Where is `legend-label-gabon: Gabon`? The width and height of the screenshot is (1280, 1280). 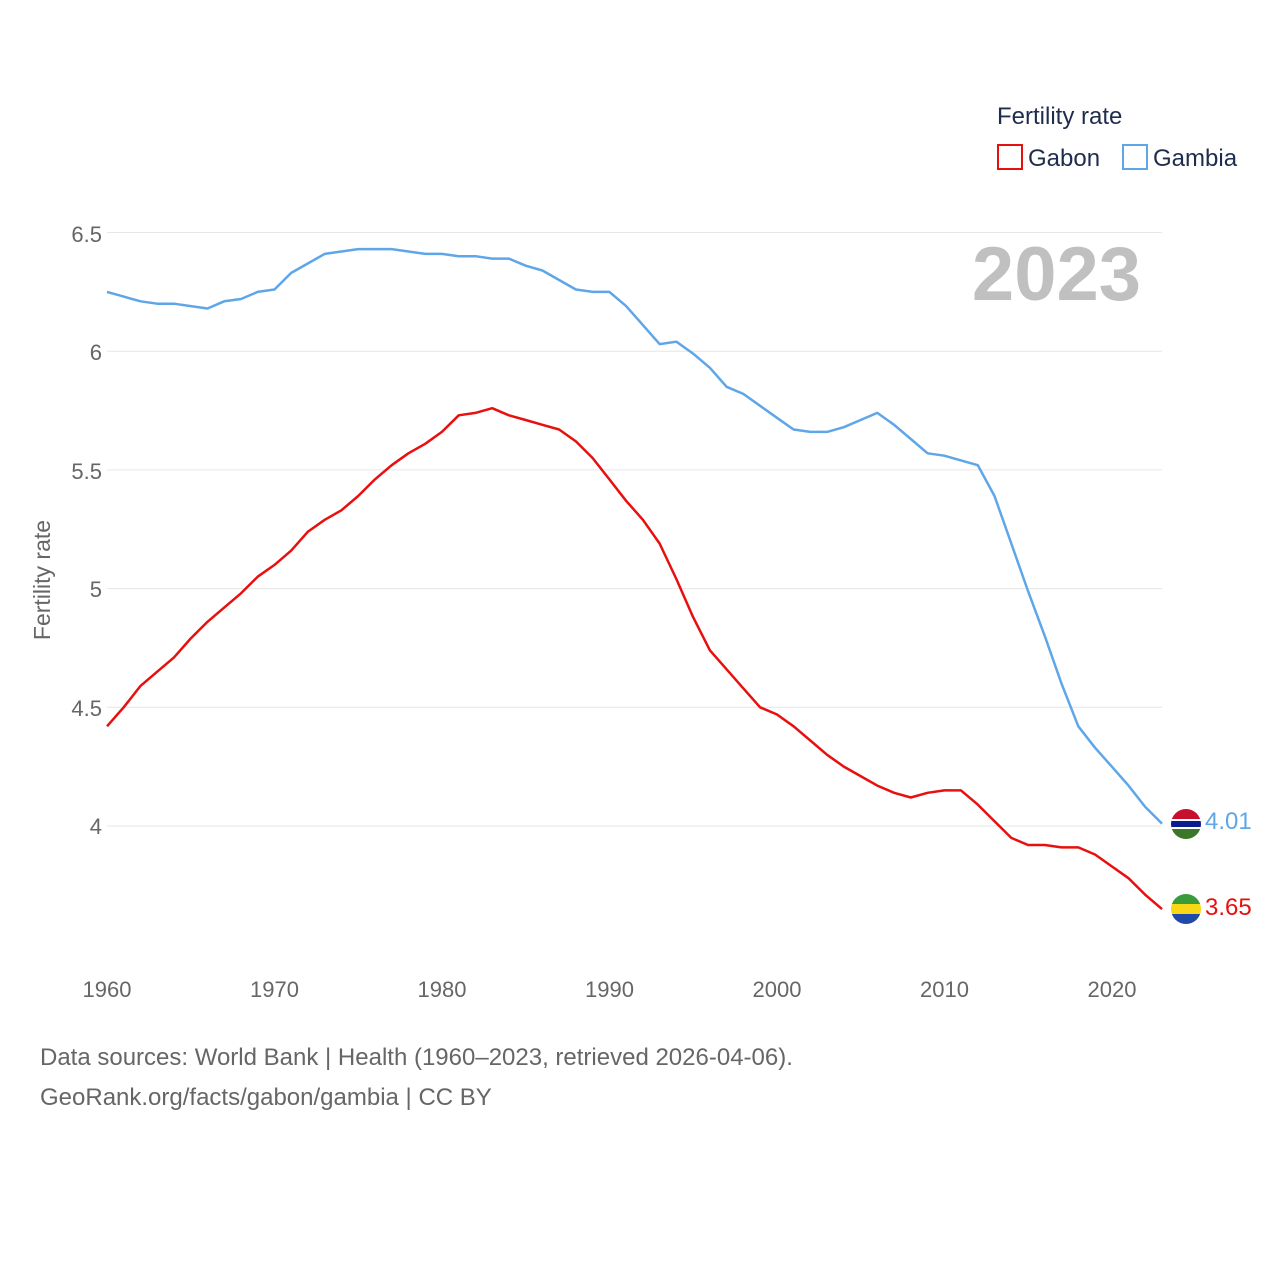
legend-label-gabon: Gabon is located at coordinates (1064, 158).